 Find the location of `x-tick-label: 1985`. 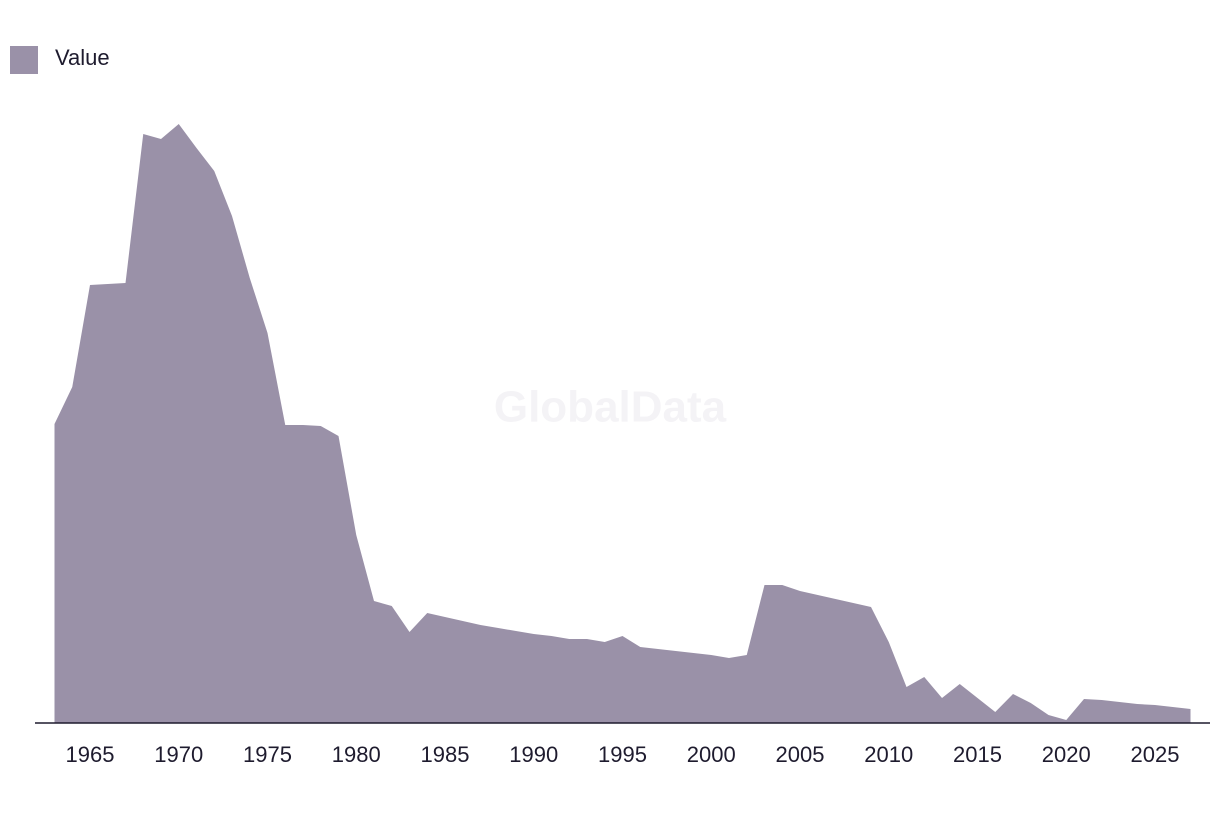

x-tick-label: 1985 is located at coordinates (445, 754).